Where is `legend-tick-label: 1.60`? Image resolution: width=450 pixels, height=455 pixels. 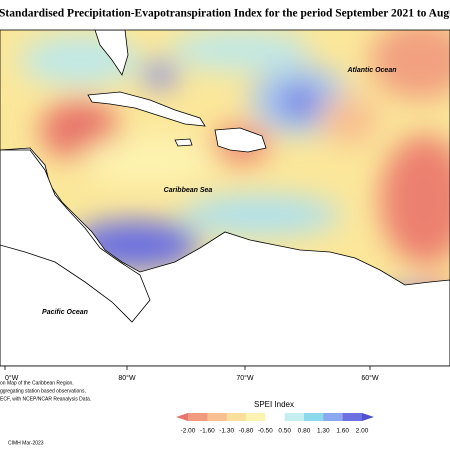 legend-tick-label: 1.60 is located at coordinates (342, 431).